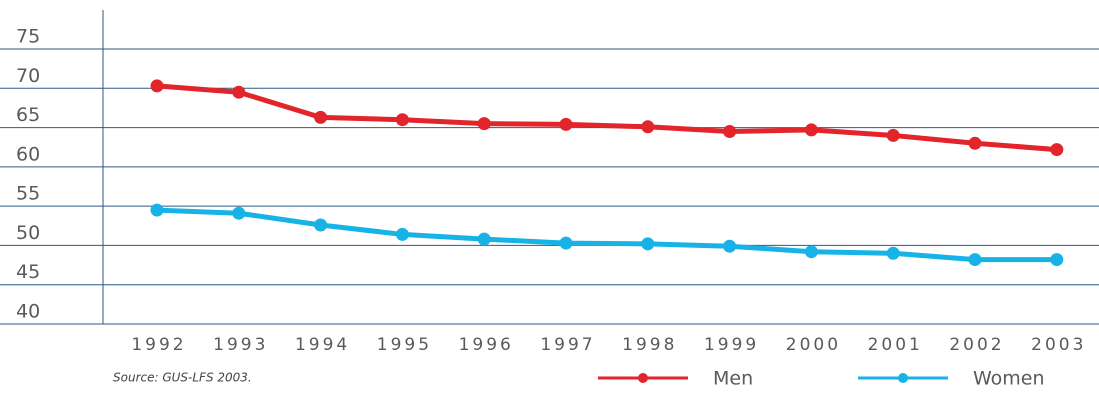  What do you see at coordinates (1058, 345) in the screenshot?
I see `x-tick-label: 2003` at bounding box center [1058, 345].